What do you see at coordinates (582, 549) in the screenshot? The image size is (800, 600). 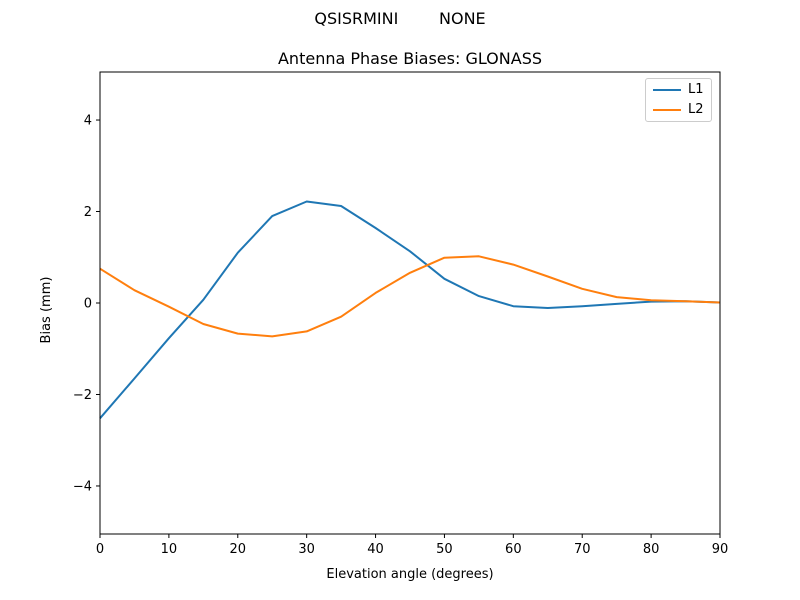 I see `x-tick-label: 70` at bounding box center [582, 549].